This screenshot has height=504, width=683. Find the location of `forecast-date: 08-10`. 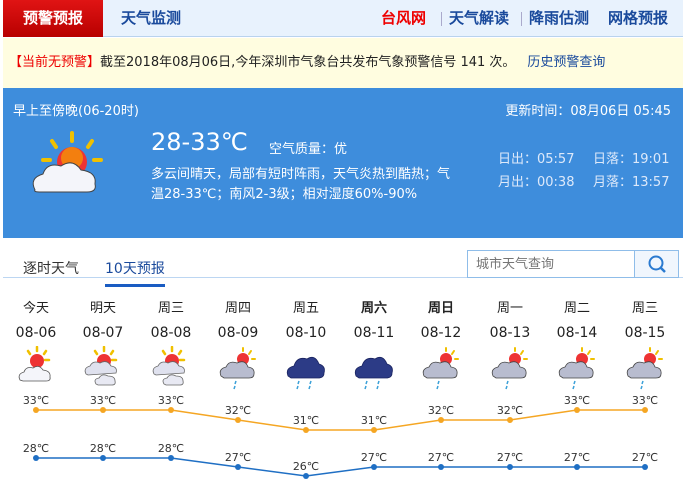

forecast-date: 08-10 is located at coordinates (306, 333).